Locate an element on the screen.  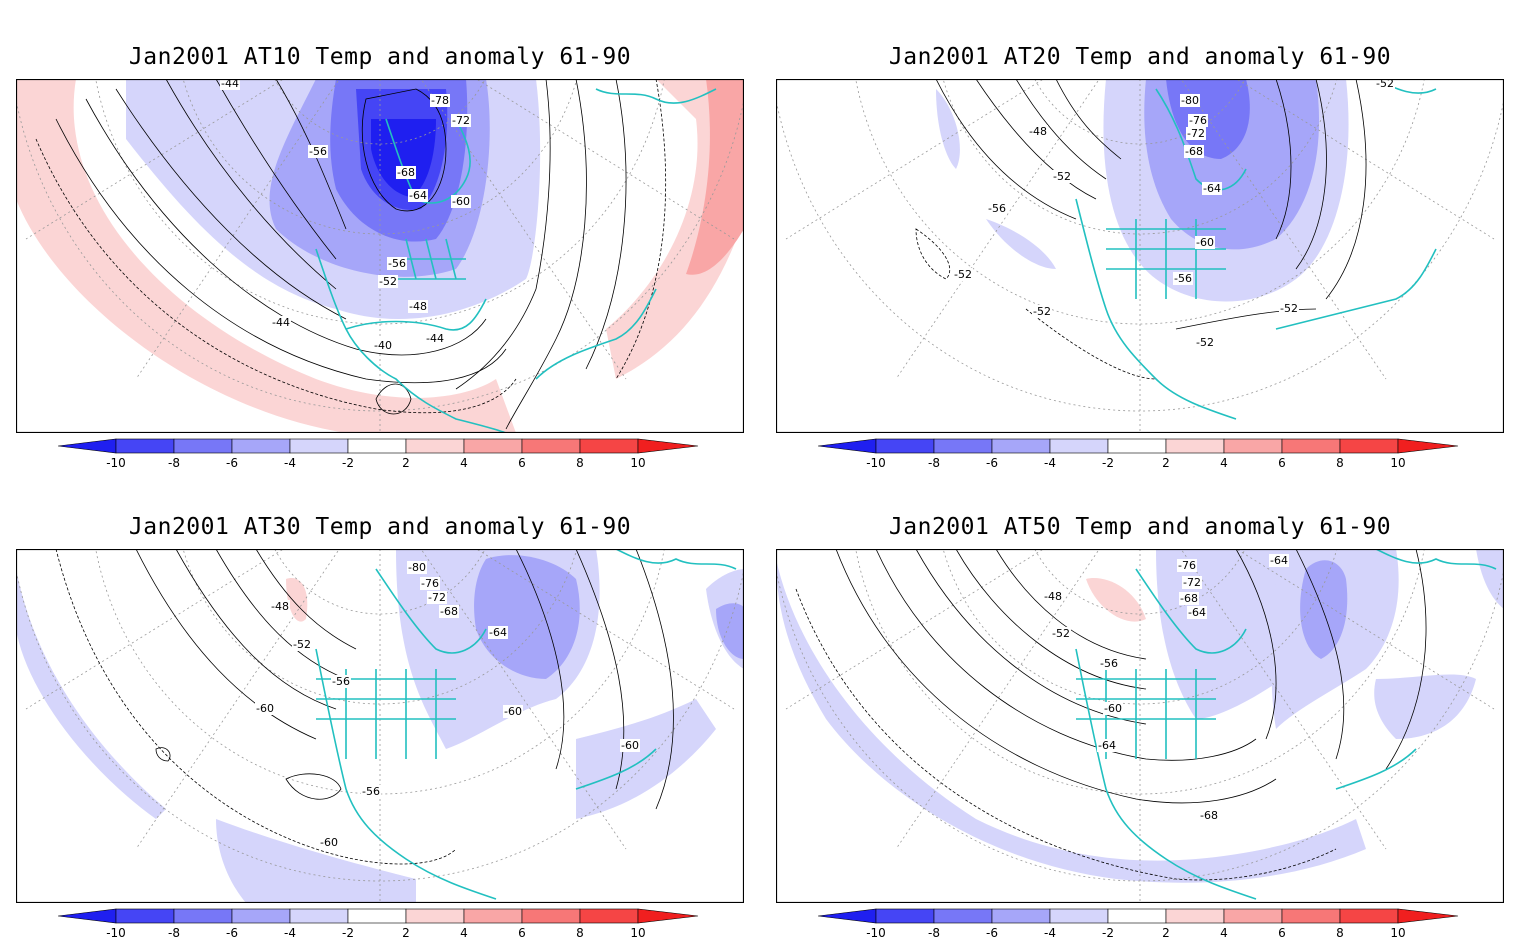
contour-label: -48 is located at coordinates (280, 606).